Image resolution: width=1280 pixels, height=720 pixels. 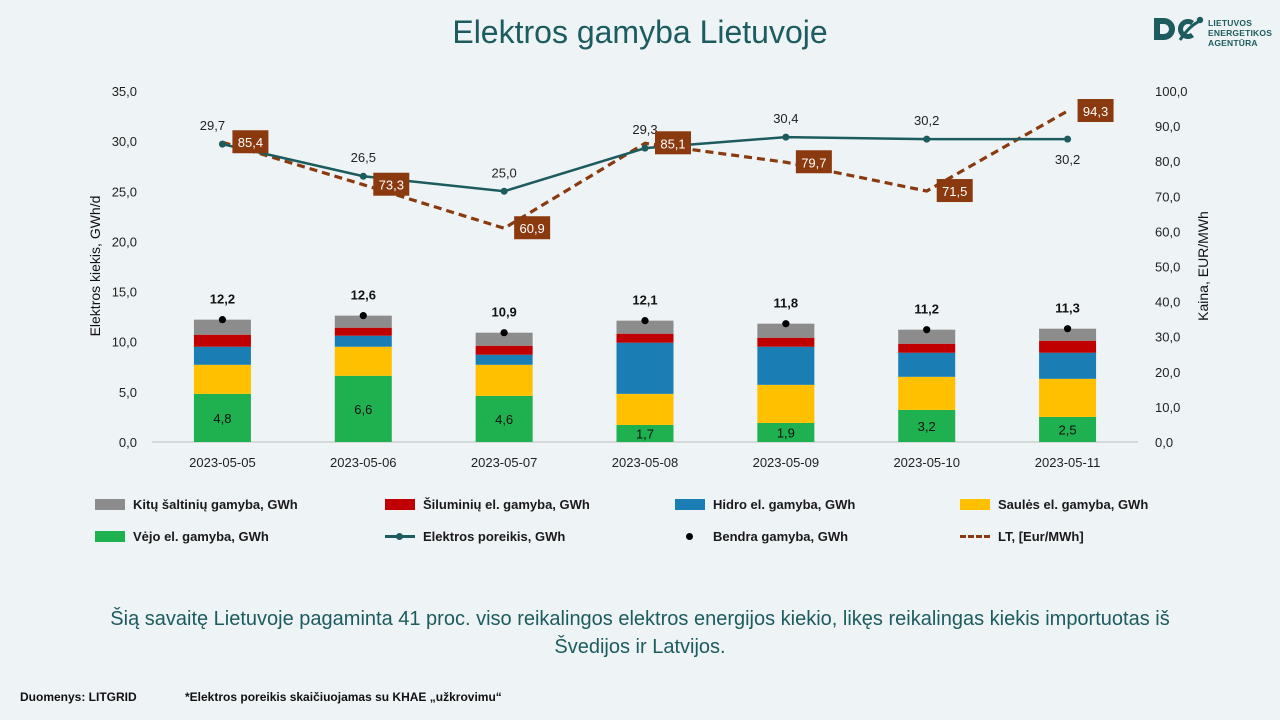 I want to click on y2-tick-label: 50,0, so click(x=1167, y=267).